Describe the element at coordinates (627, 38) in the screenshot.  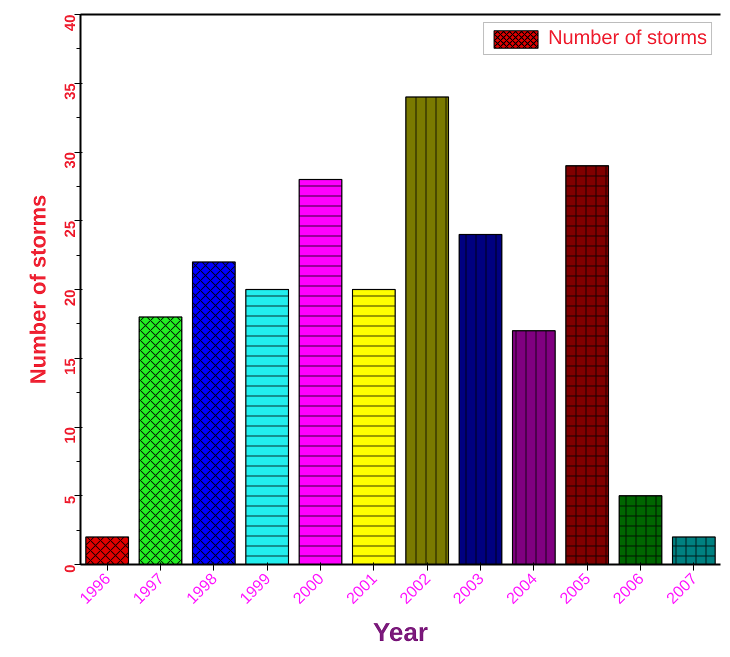
I see `legend-label: Number of storms` at that location.